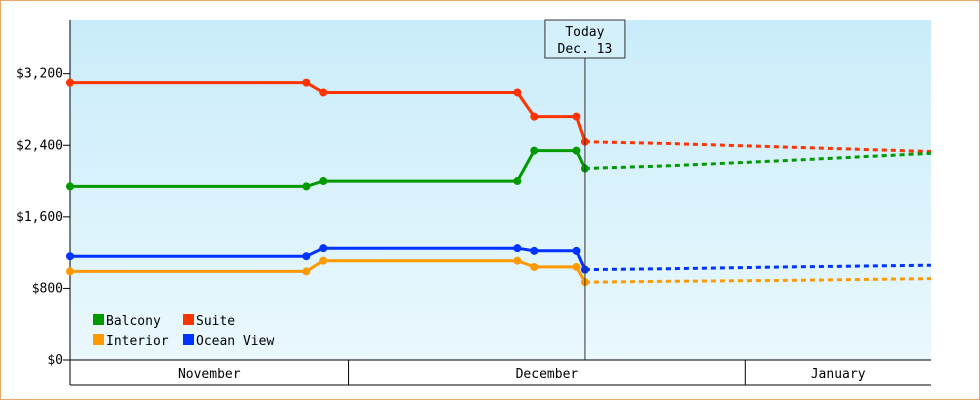  I want to click on legend-item-suite: Suite, so click(209, 321).